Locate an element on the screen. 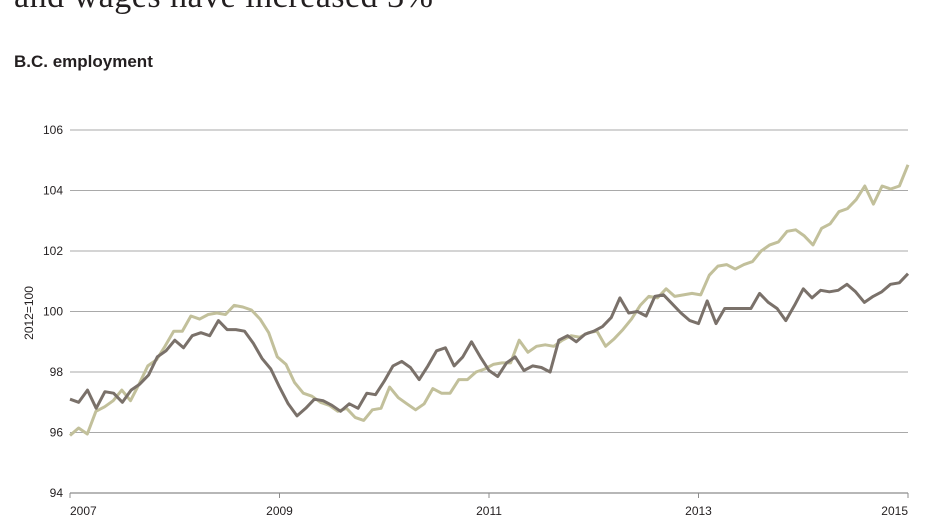 The width and height of the screenshot is (938, 527). y-axis-ticks: 94 96 98 100 102 104 106 is located at coordinates (53, 311).